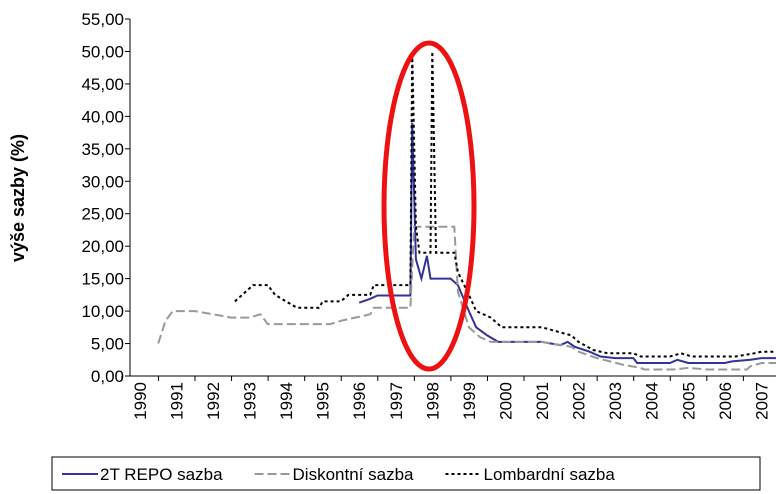 Image resolution: width=776 pixels, height=494 pixels. I want to click on x-tick-label: 1996, so click(359, 401).